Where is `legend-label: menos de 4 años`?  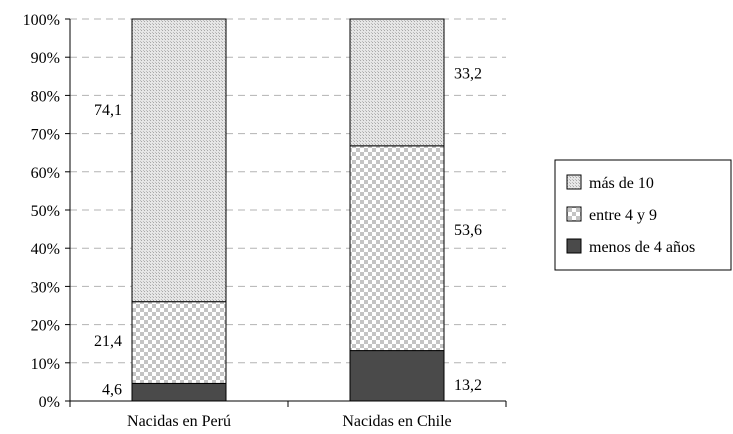 legend-label: menos de 4 años is located at coordinates (642, 247).